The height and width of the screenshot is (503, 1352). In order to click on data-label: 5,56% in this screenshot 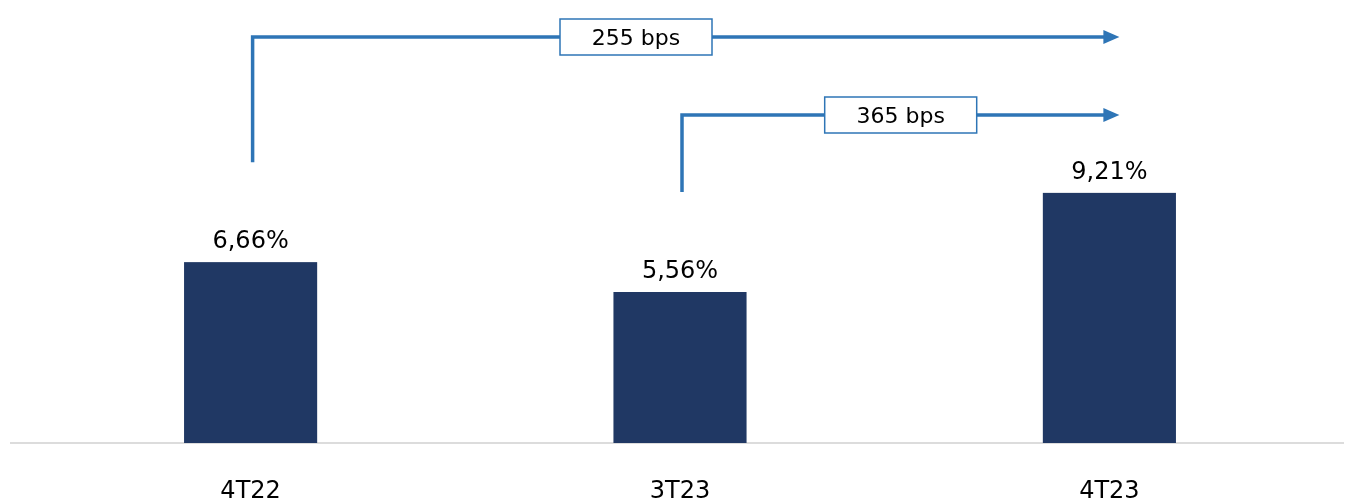, I will do `click(680, 270)`.